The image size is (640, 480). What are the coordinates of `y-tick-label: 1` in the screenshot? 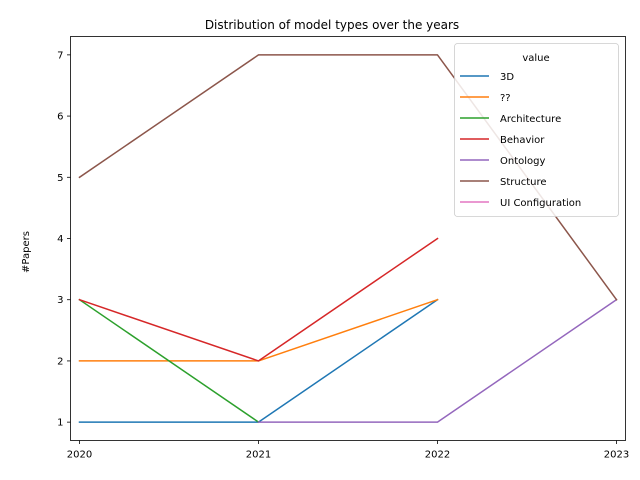 It's located at (60, 423).